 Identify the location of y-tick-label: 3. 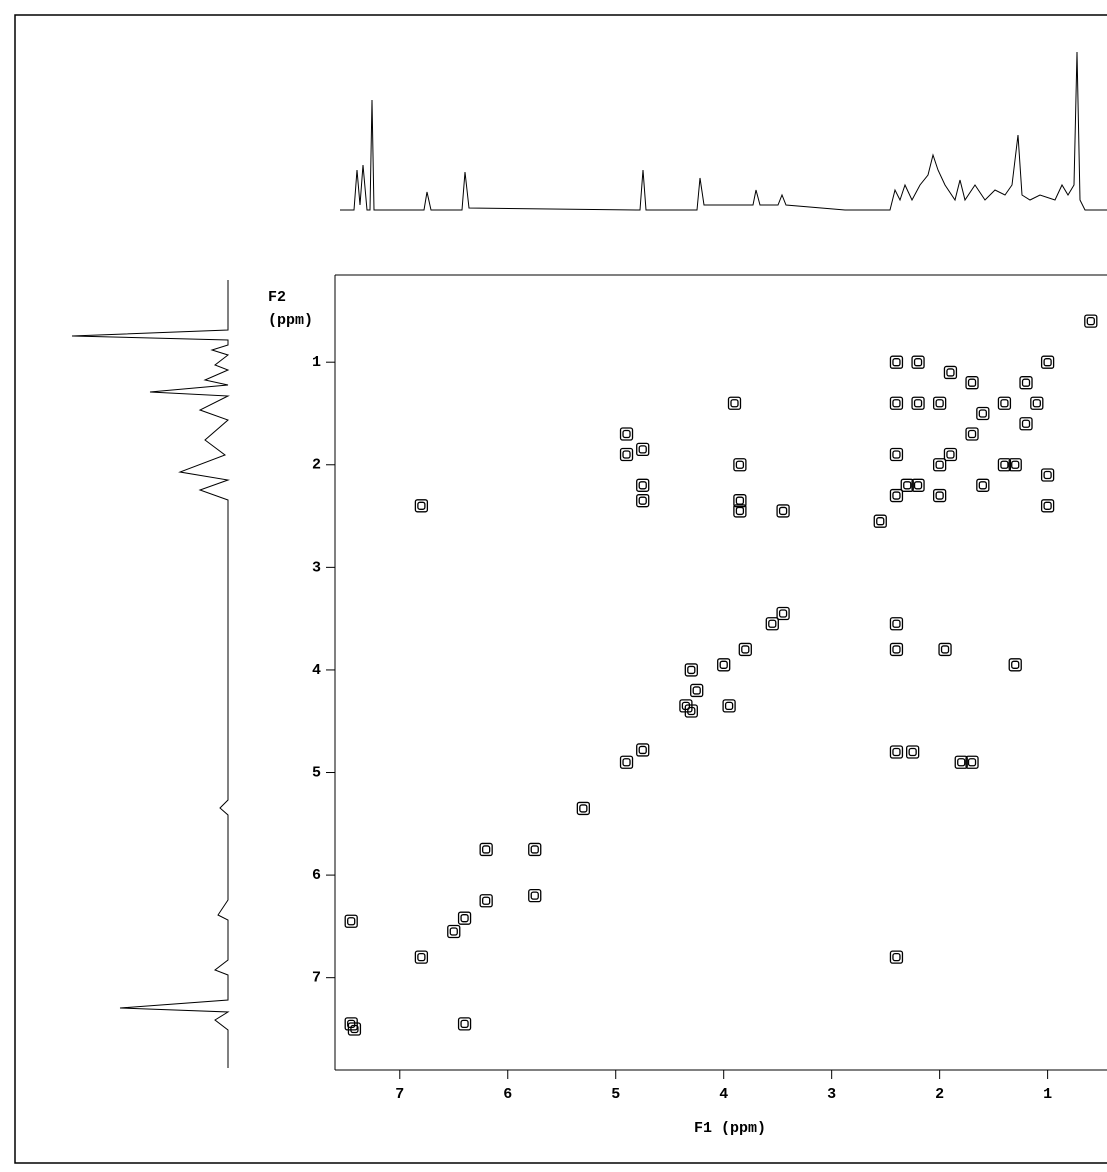
(316, 567).